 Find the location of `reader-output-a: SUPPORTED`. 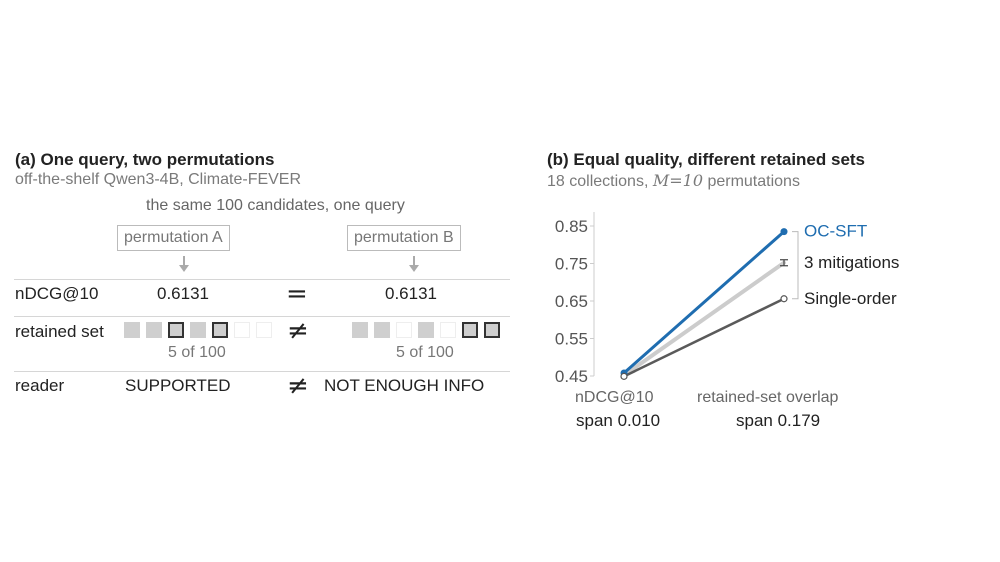

reader-output-a: SUPPORTED is located at coordinates (178, 385).